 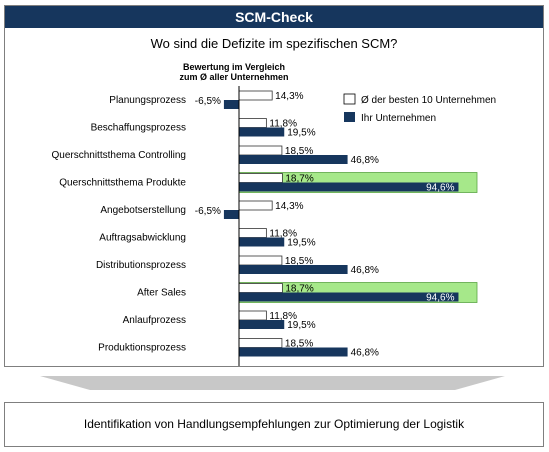 What do you see at coordinates (138, 128) in the screenshot?
I see `category-label: Beschaffungsprozess` at bounding box center [138, 128].